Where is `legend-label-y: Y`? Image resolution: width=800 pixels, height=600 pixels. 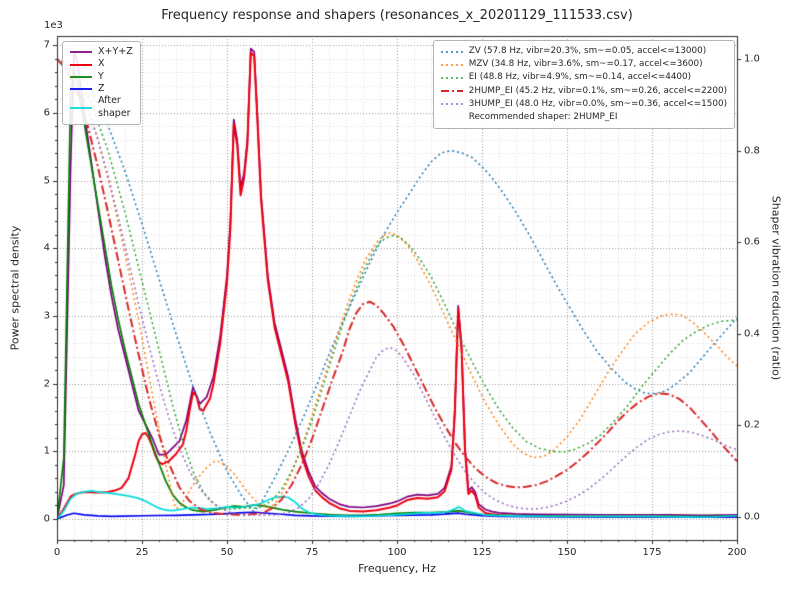
legend-label-y: Y is located at coordinates (101, 76).